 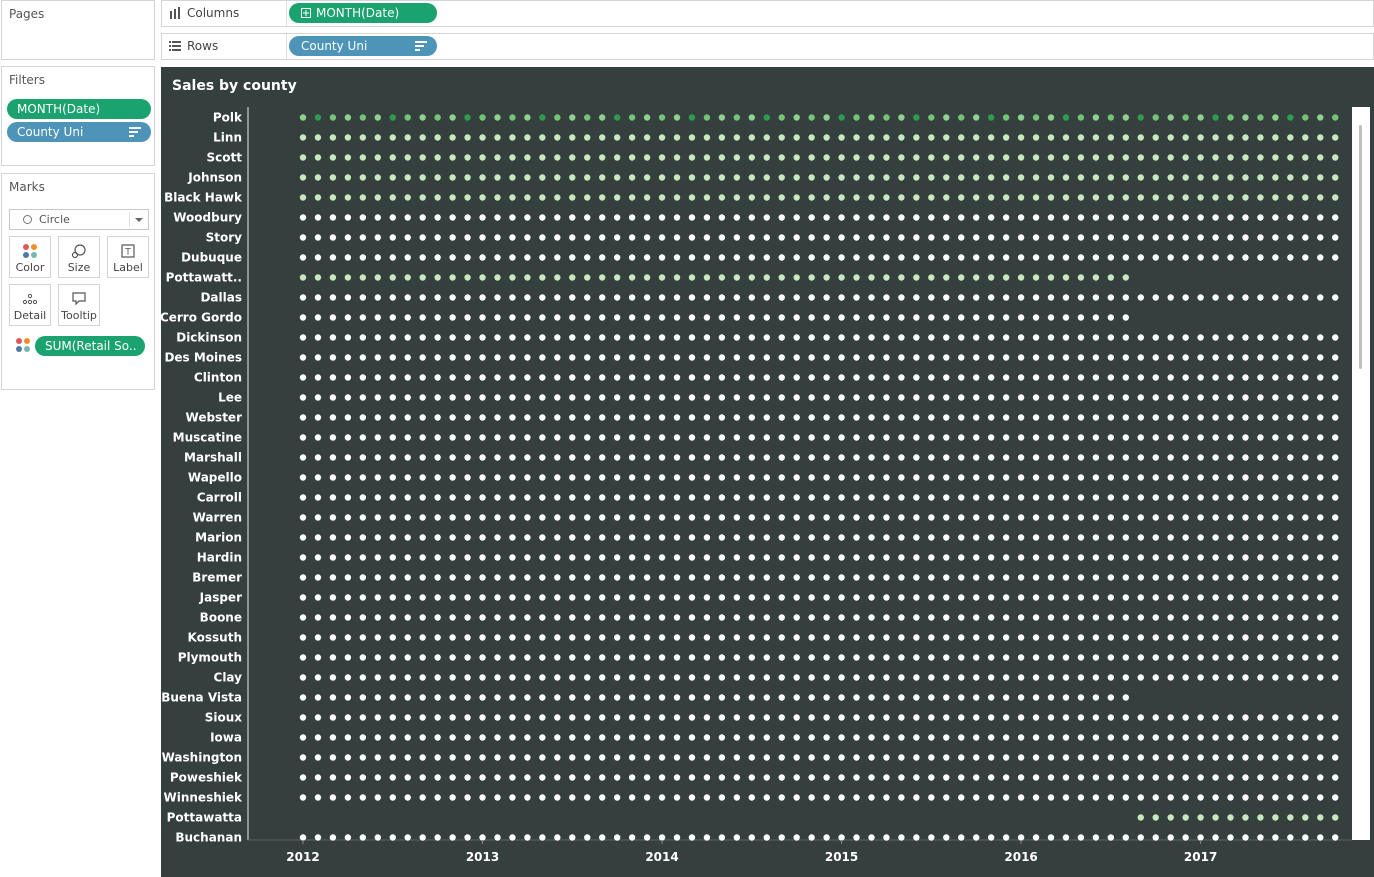 What do you see at coordinates (30, 257) in the screenshot?
I see `color-button: Color` at bounding box center [30, 257].